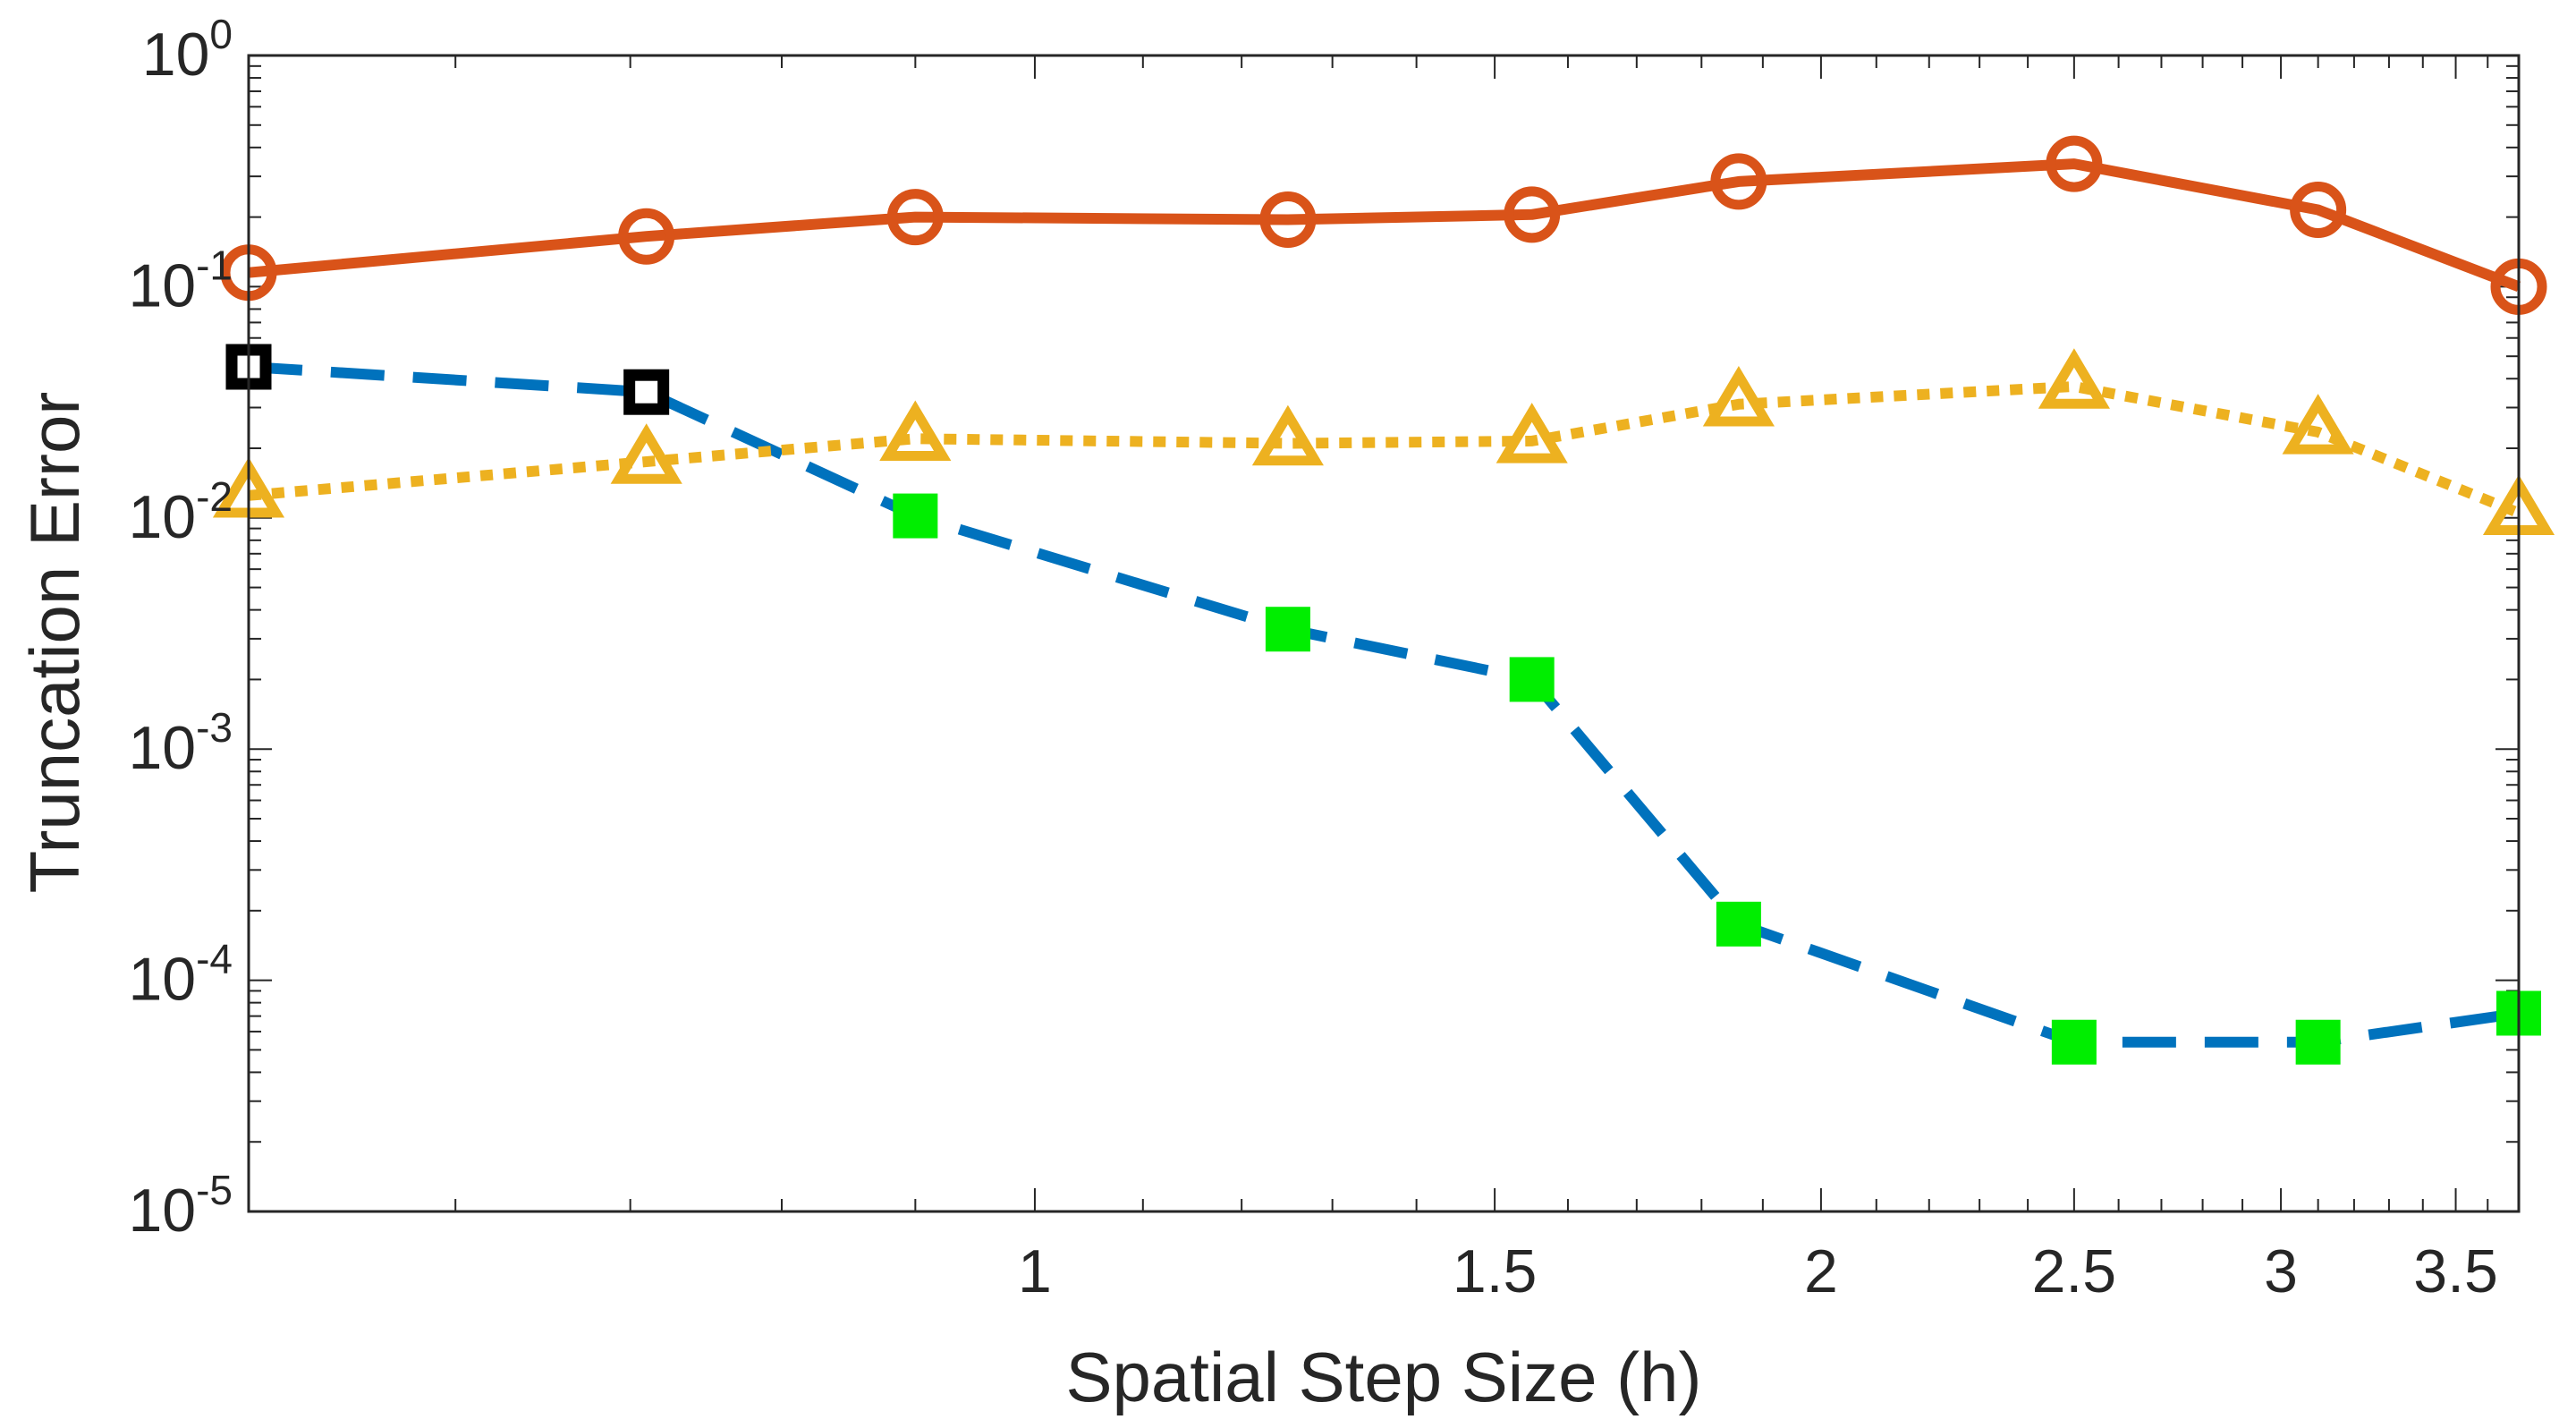 This screenshot has width=2576, height=1428. What do you see at coordinates (1821, 1271) in the screenshot?
I see `x-tick-label: 2` at bounding box center [1821, 1271].